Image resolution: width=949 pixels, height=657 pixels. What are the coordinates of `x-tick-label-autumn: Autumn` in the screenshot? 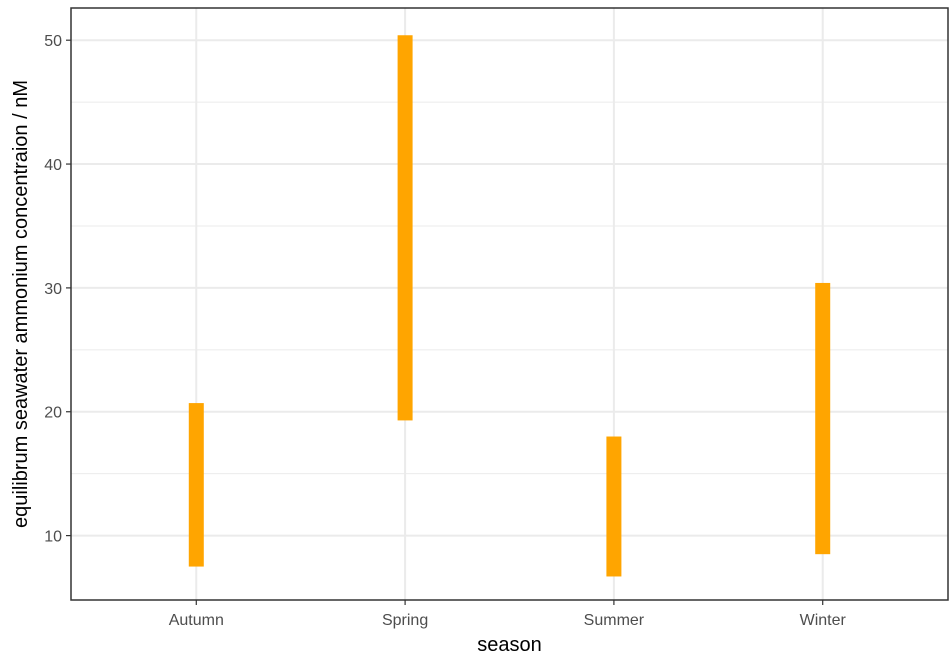 It's located at (196, 620).